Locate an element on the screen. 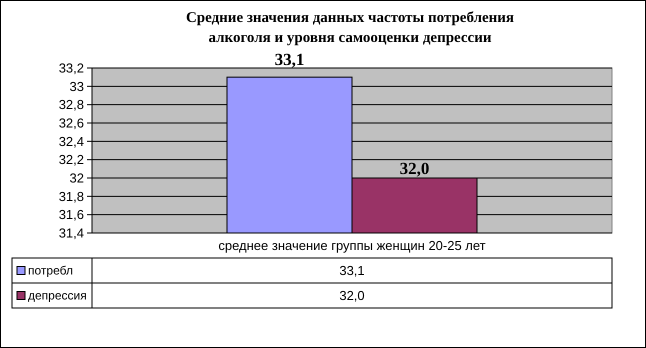  y-tick-label: 32 is located at coordinates (77, 178).